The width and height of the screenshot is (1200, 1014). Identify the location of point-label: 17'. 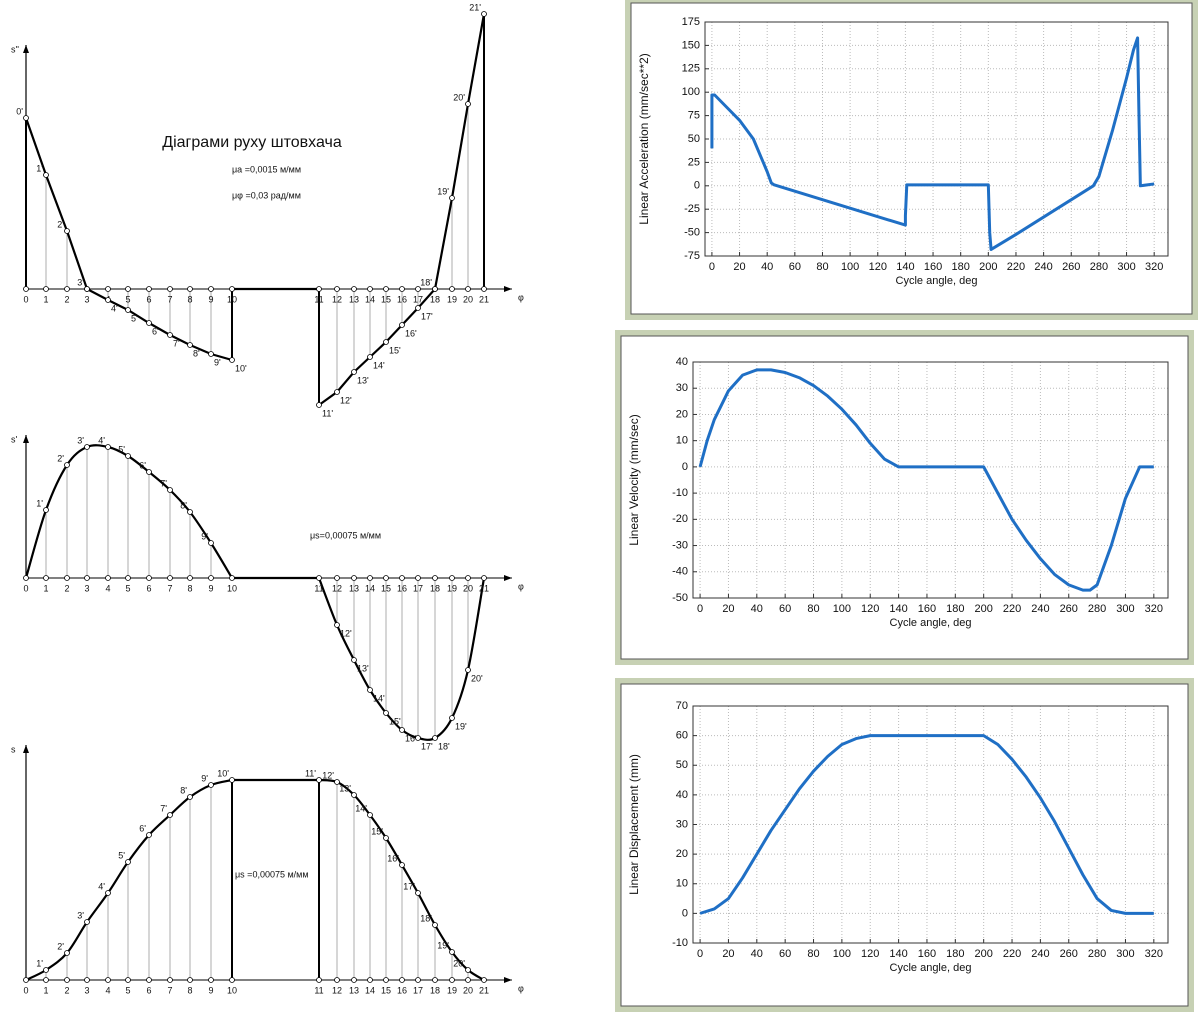
(427, 746).